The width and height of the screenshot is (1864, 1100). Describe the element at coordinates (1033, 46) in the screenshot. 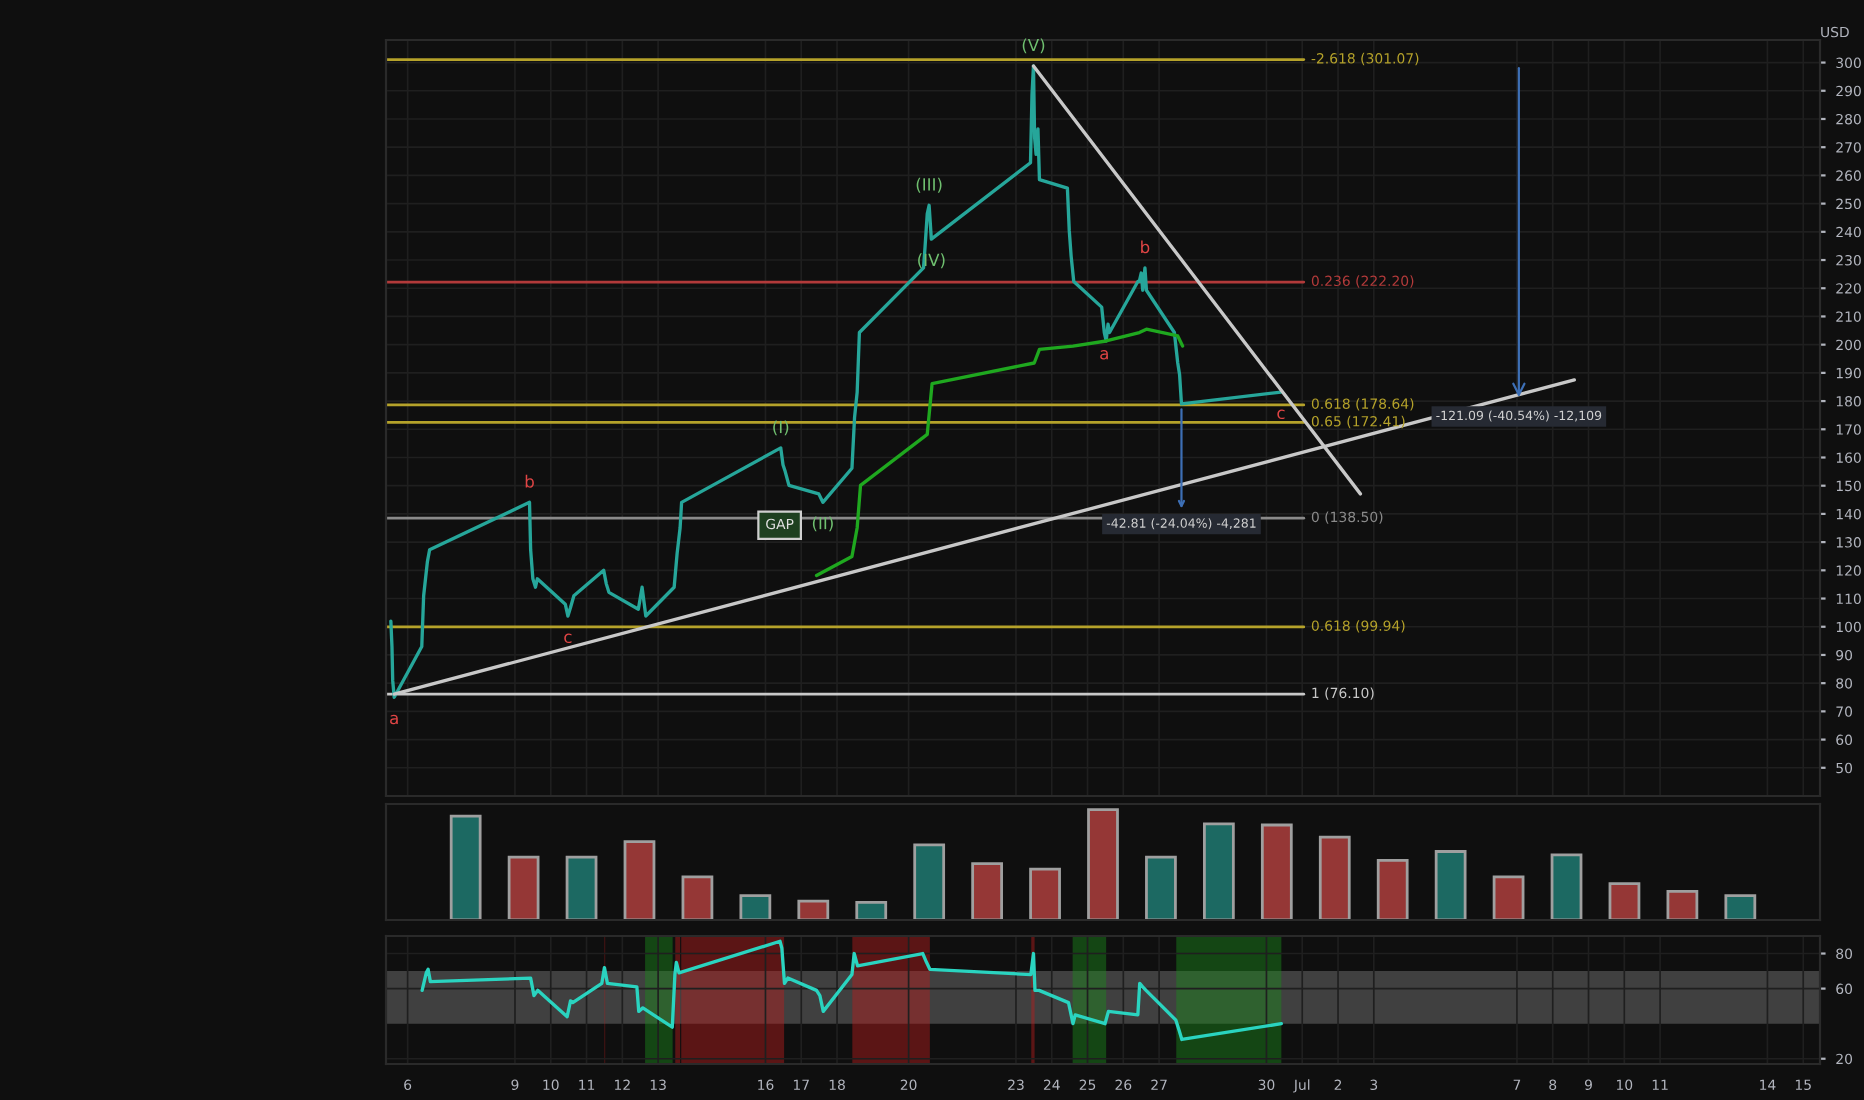

I see `annotation: (V)` at that location.